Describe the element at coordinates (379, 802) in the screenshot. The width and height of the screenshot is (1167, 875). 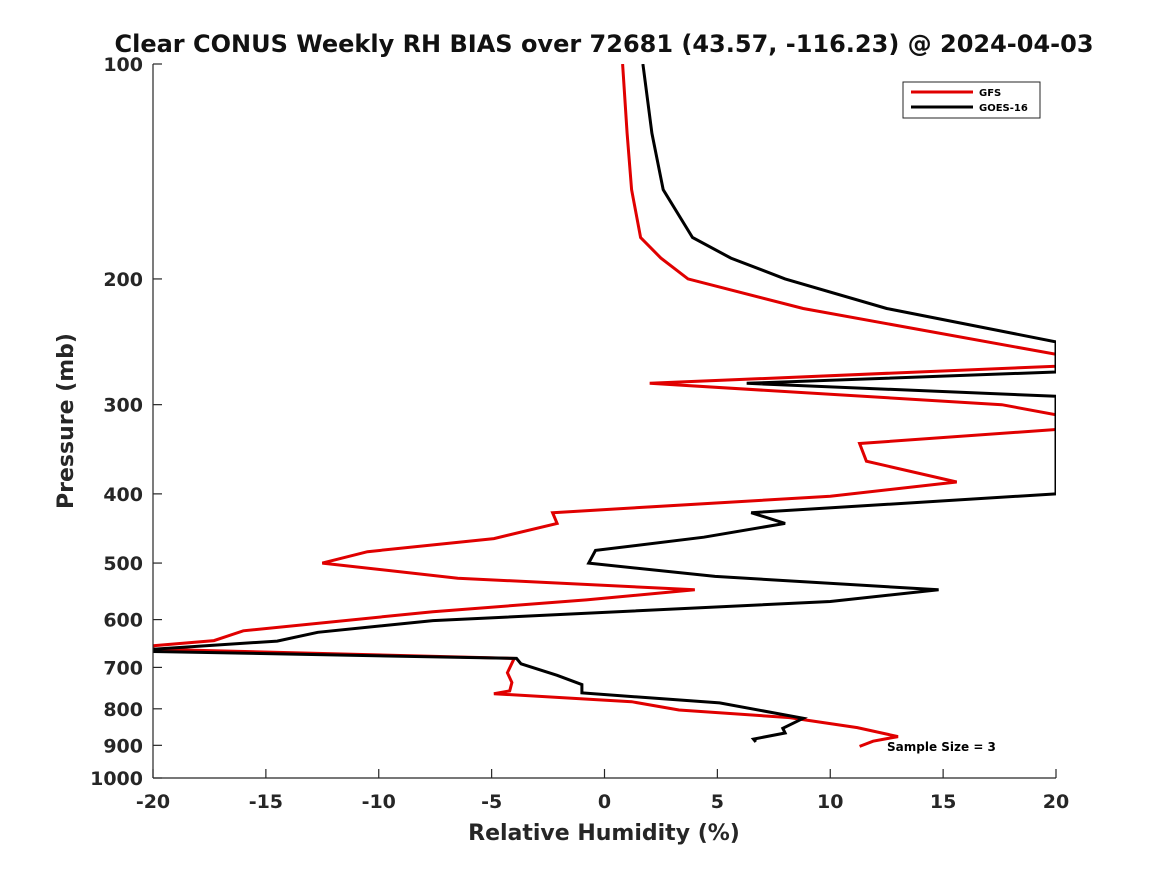
I see `x-tick-label: -10` at that location.